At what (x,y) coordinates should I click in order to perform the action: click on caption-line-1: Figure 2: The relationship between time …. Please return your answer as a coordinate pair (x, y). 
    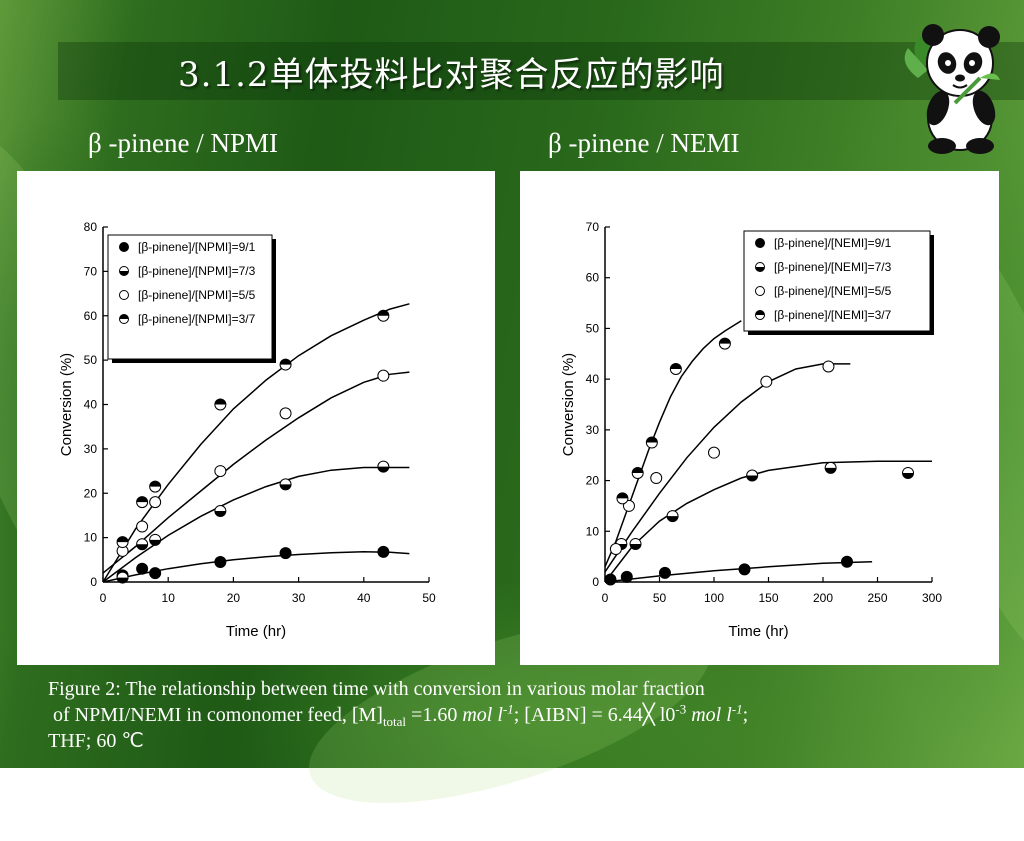
    Looking at the image, I should click on (376, 689).